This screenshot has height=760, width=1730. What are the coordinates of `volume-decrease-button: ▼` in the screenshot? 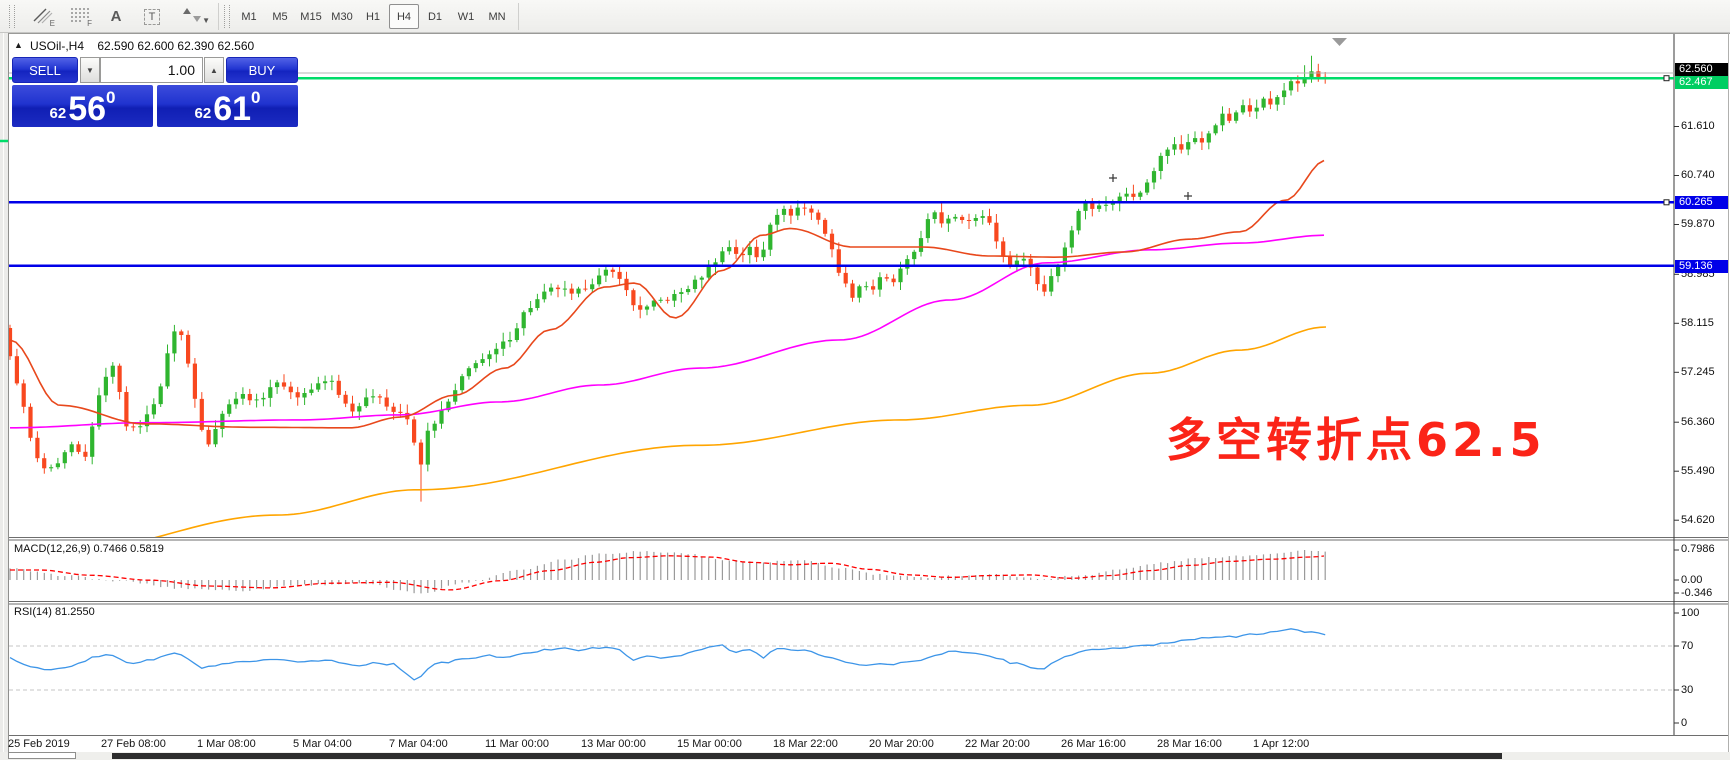 It's located at (90, 70).